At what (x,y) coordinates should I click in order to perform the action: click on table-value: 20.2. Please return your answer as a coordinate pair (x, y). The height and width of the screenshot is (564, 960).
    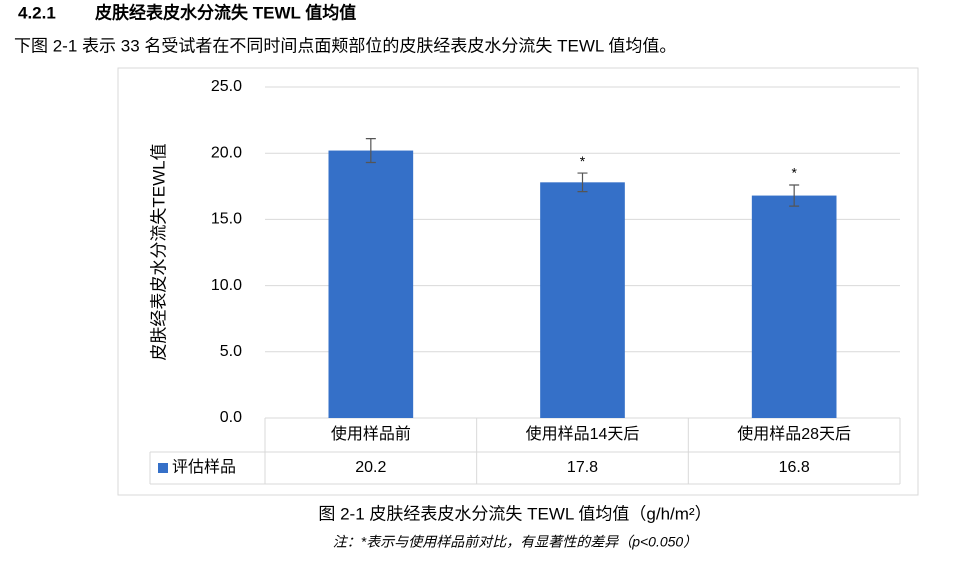
    Looking at the image, I should click on (370, 467).